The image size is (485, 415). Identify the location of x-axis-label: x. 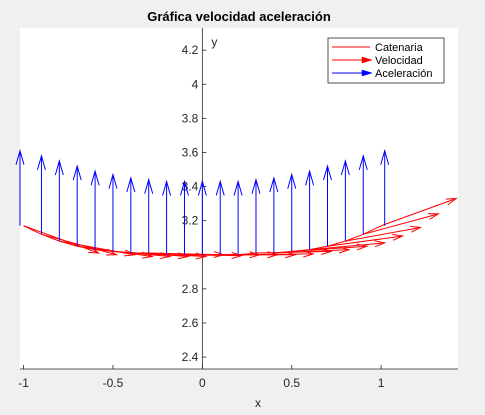
(258, 403).